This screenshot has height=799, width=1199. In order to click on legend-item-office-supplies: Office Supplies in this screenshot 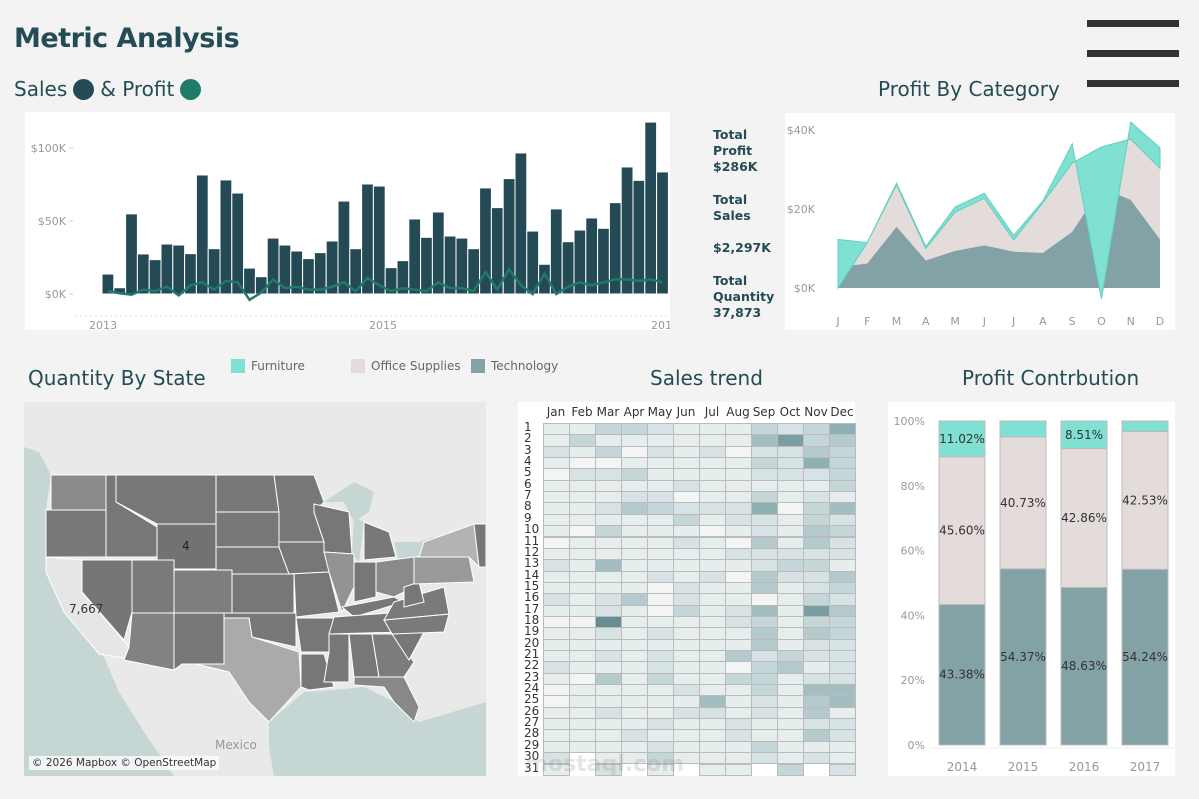, I will do `click(406, 366)`.